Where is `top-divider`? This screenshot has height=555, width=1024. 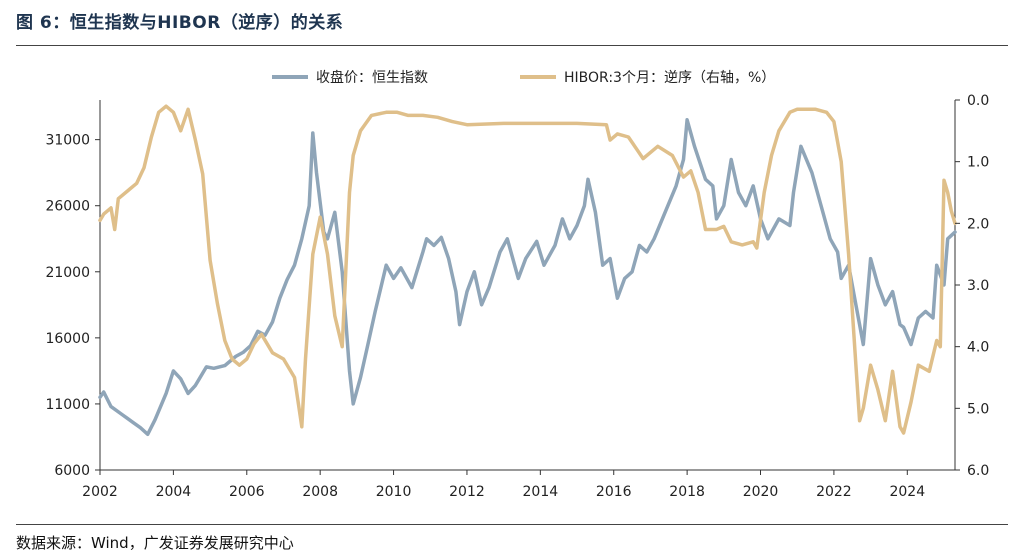
top-divider is located at coordinates (512, 45).